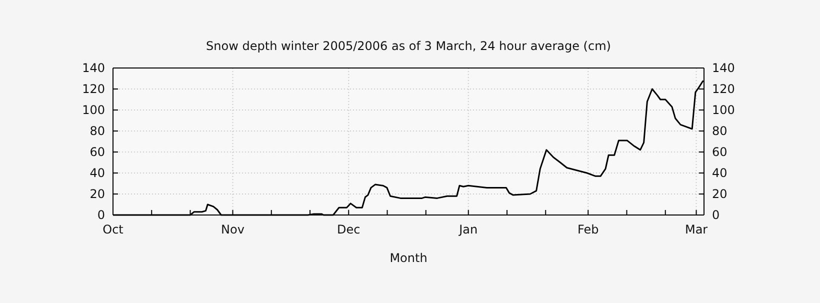 The image size is (820, 303). What do you see at coordinates (113, 229) in the screenshot?
I see `x-tick-label: Oct` at bounding box center [113, 229].